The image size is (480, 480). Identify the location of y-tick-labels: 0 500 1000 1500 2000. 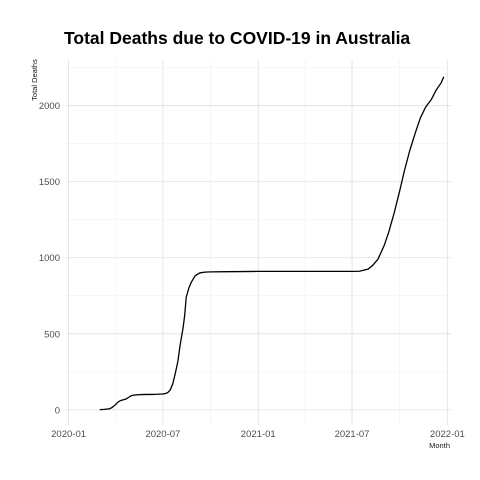
(49, 258).